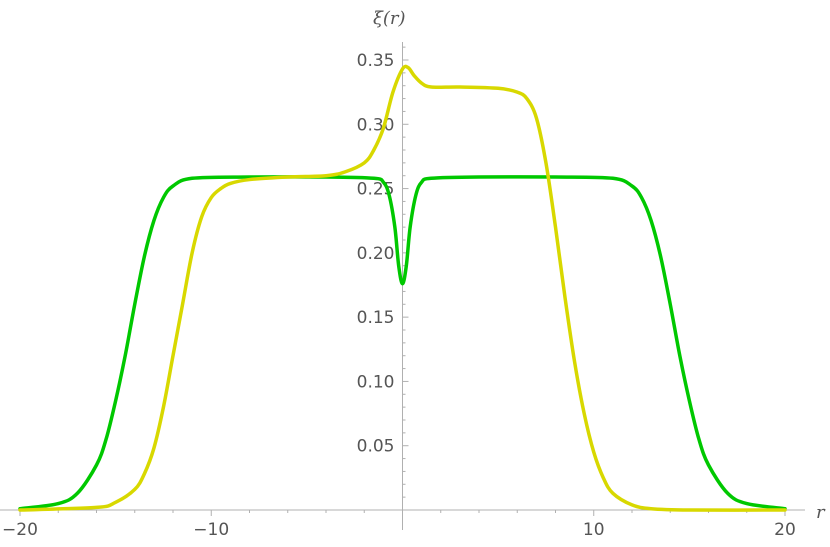  Describe the element at coordinates (20, 530) in the screenshot. I see `x-tick-label: −20` at that location.